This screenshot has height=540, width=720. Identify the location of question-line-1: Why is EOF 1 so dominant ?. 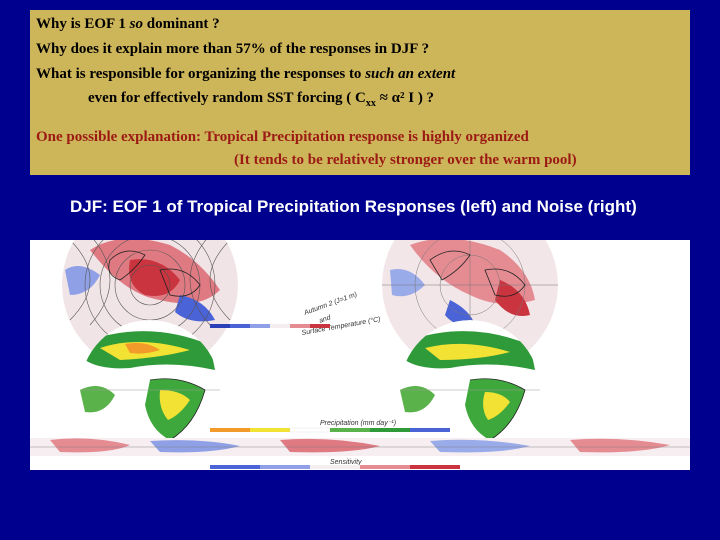
(128, 24).